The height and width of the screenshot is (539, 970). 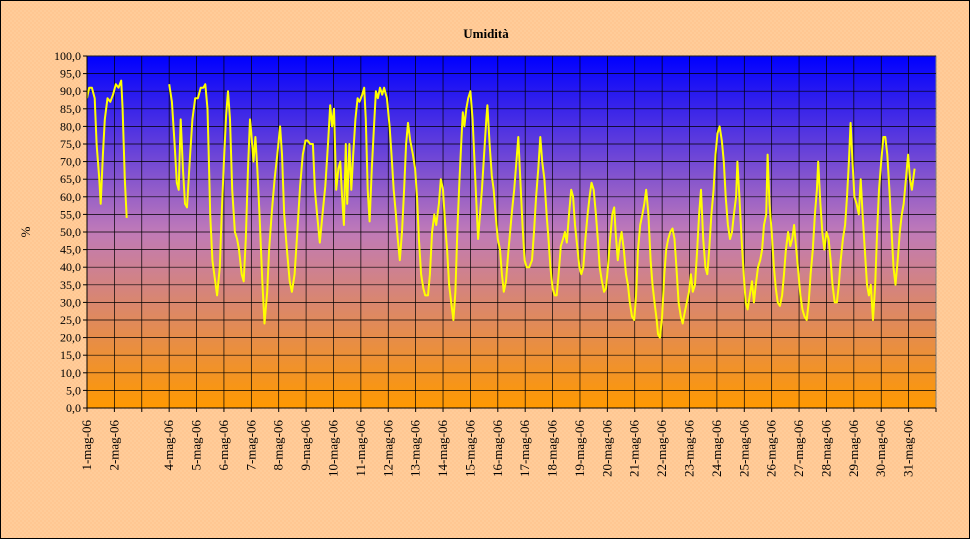 What do you see at coordinates (278, 445) in the screenshot?
I see `x-tick-label: 8-mag-06` at bounding box center [278, 445].